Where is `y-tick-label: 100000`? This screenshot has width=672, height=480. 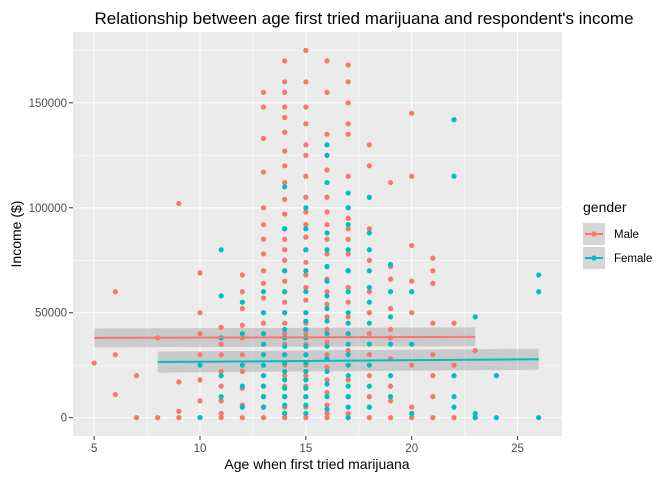 y-tick-label: 100000 is located at coordinates (48, 209).